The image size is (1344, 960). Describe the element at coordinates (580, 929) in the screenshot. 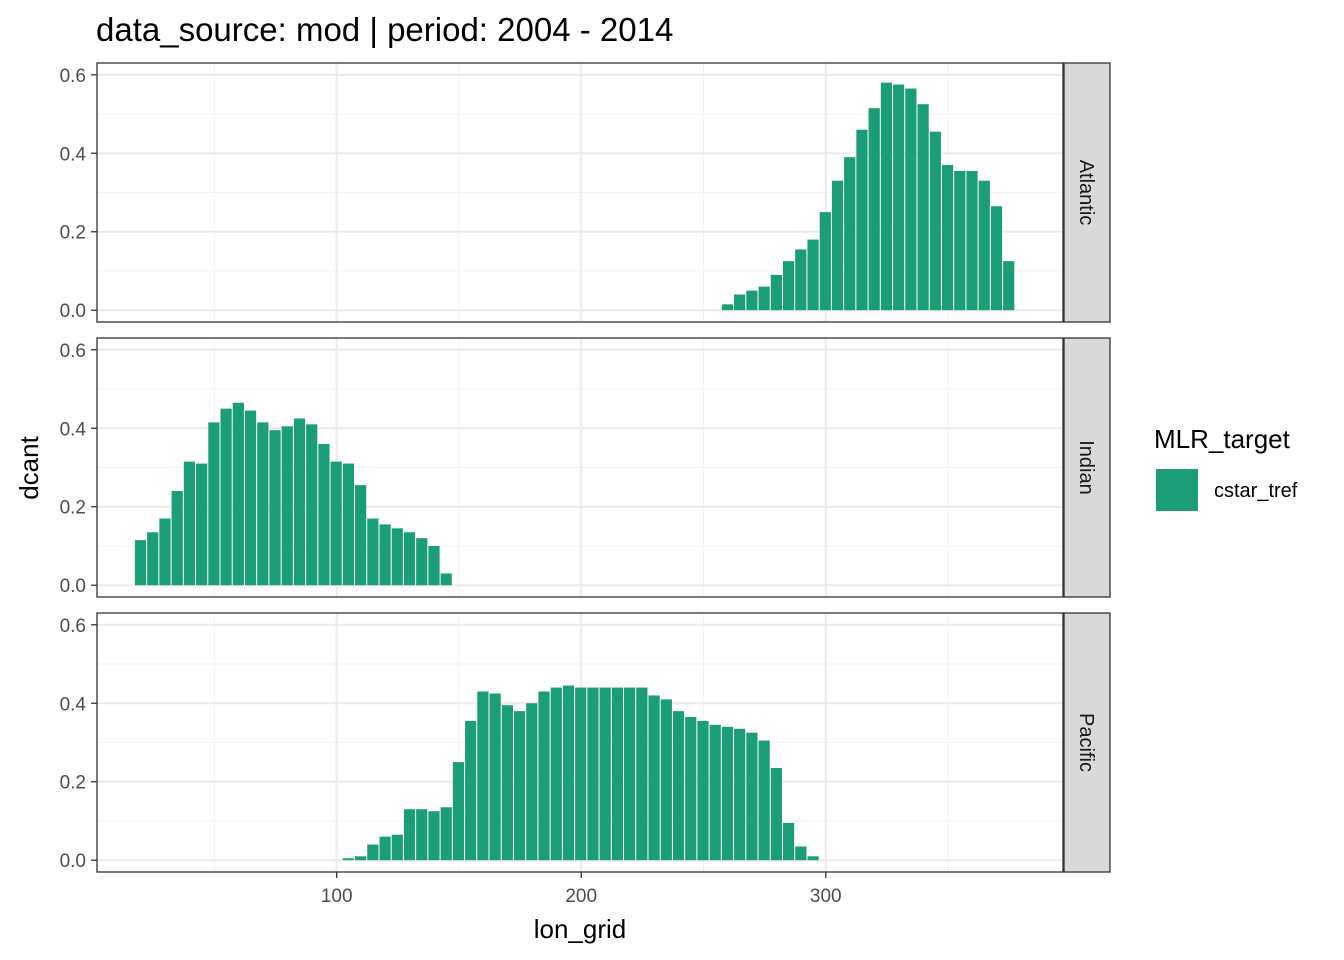

I see `x-axis-title: lon_grid` at that location.